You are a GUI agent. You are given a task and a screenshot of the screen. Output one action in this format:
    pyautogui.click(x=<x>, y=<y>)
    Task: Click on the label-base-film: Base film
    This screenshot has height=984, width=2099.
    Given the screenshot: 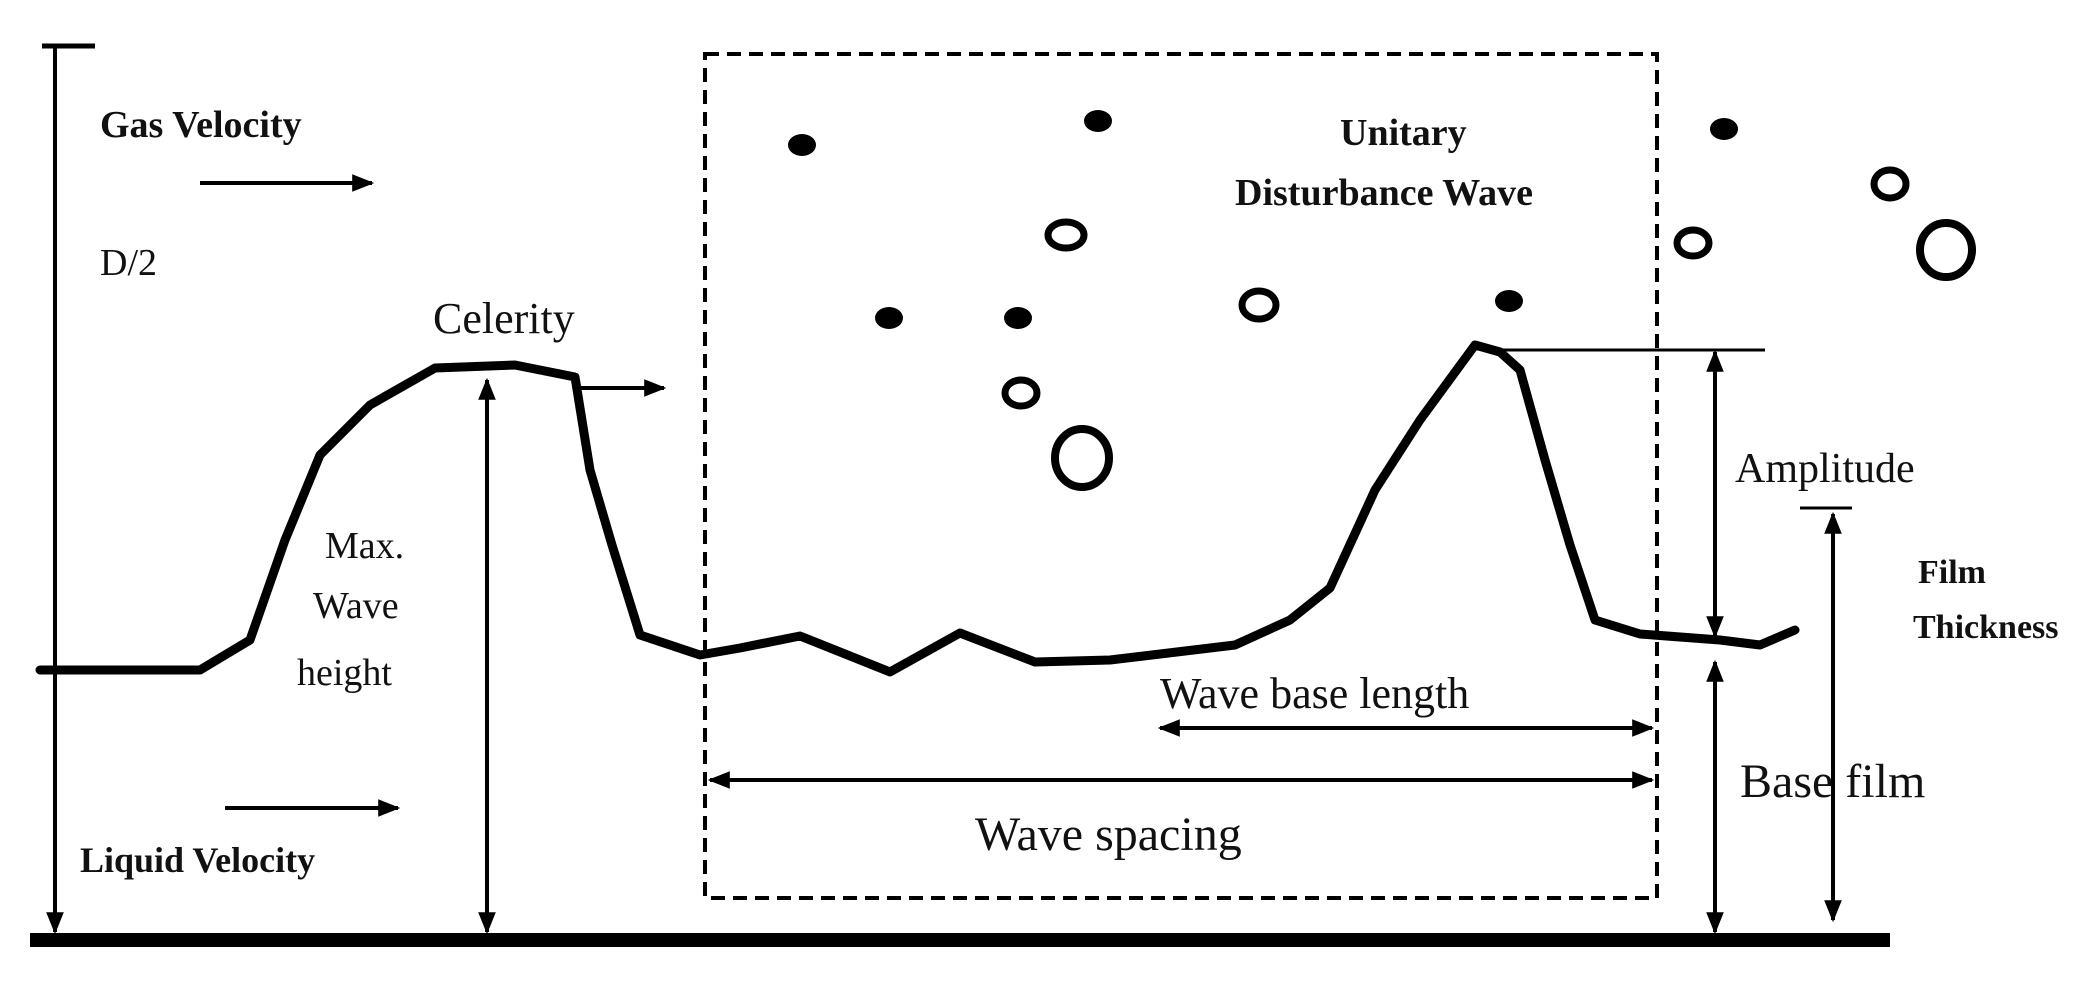 What is the action you would take?
    pyautogui.click(x=1832, y=781)
    